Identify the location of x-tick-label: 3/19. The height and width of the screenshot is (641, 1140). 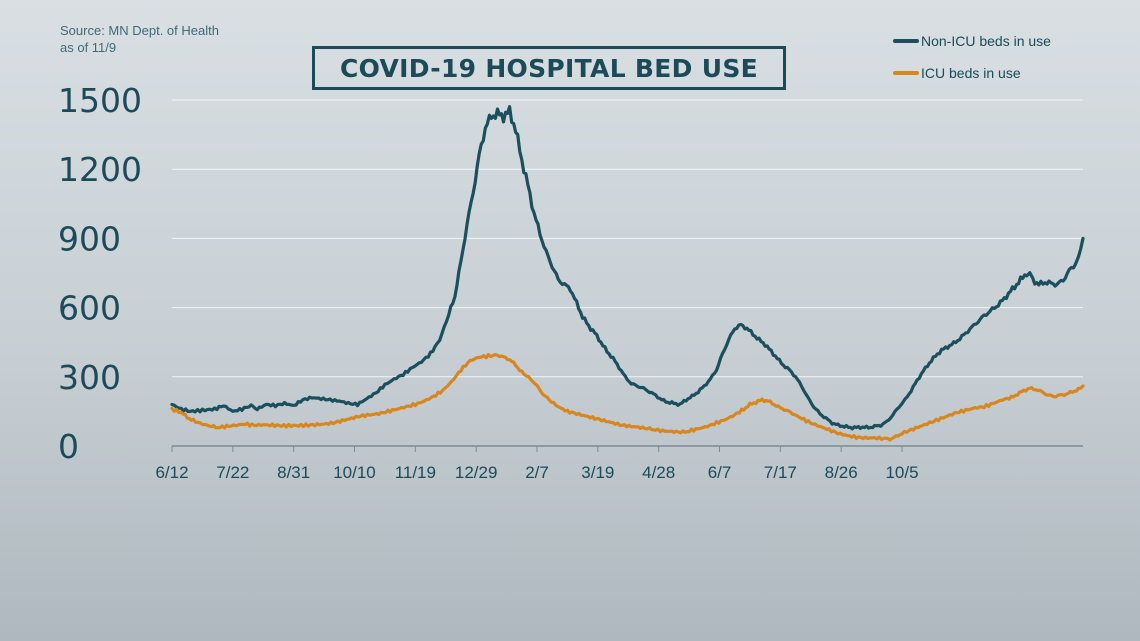
(597, 472).